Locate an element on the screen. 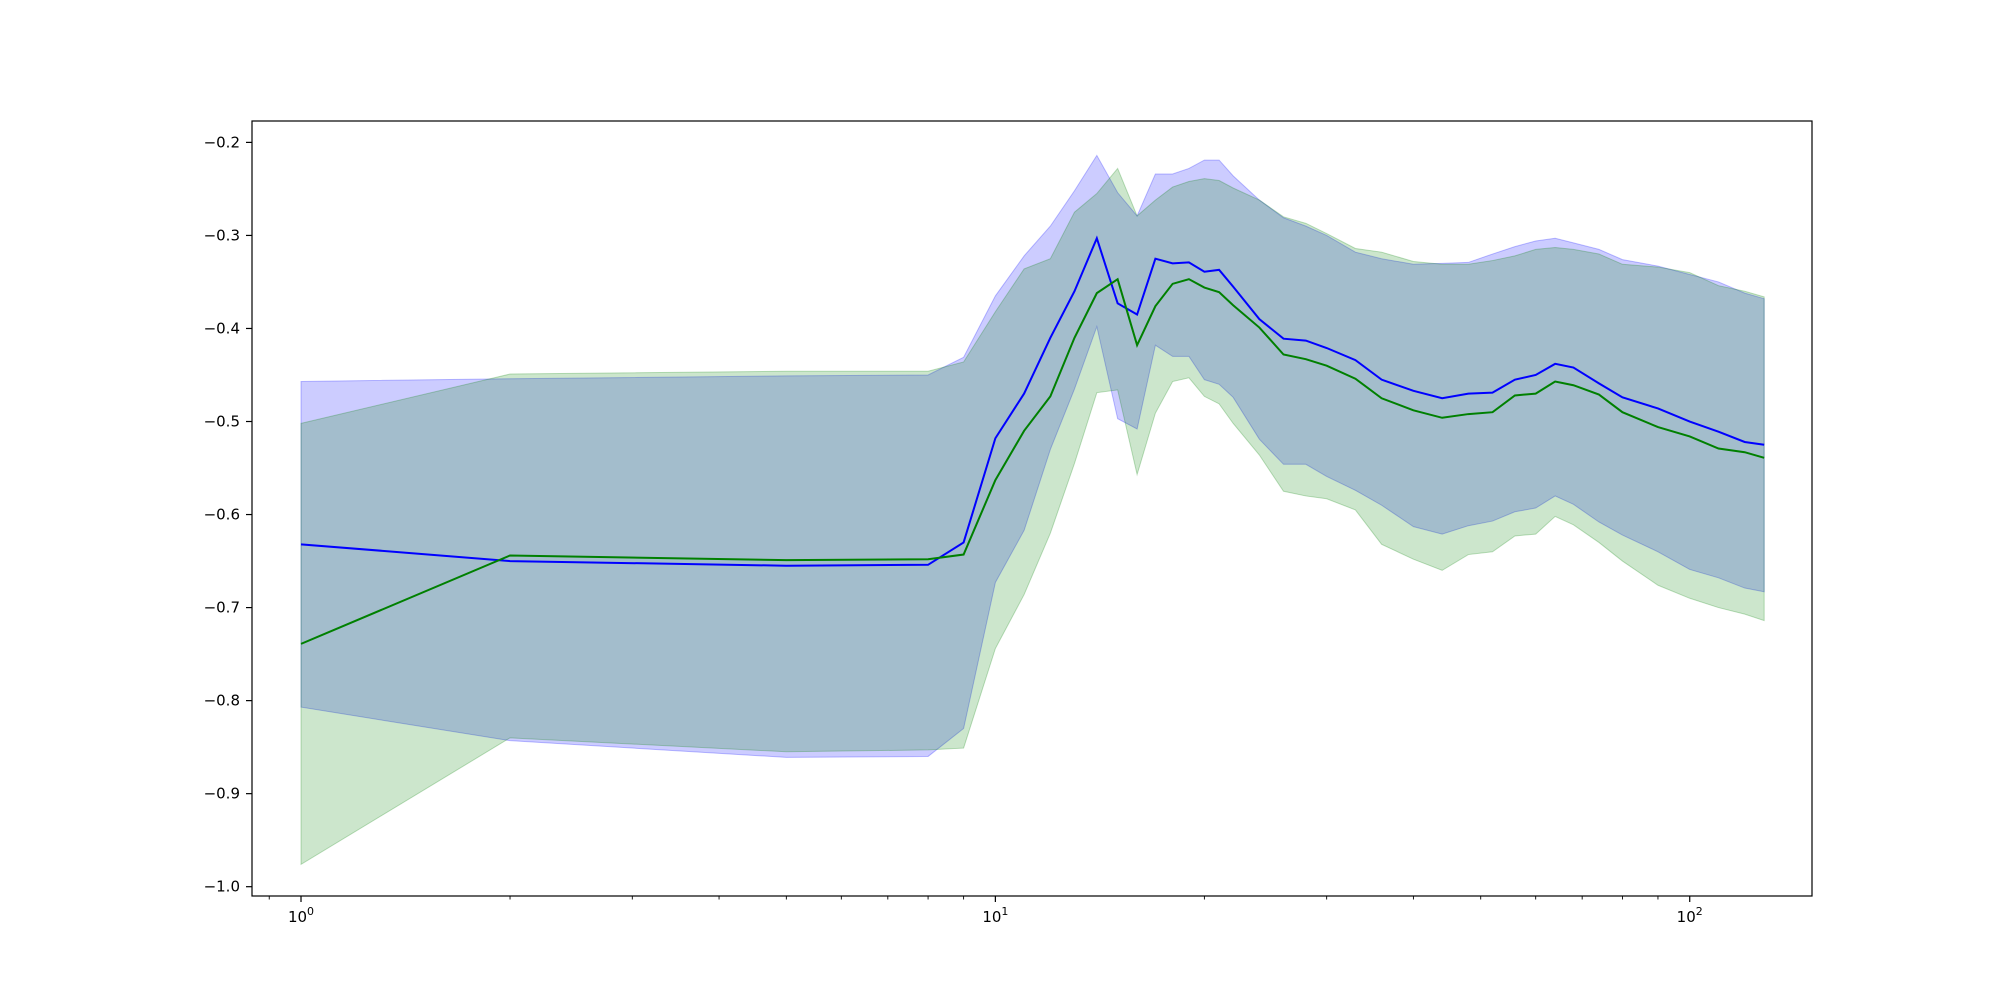  y-tick-label: −1.0 is located at coordinates (222, 887).